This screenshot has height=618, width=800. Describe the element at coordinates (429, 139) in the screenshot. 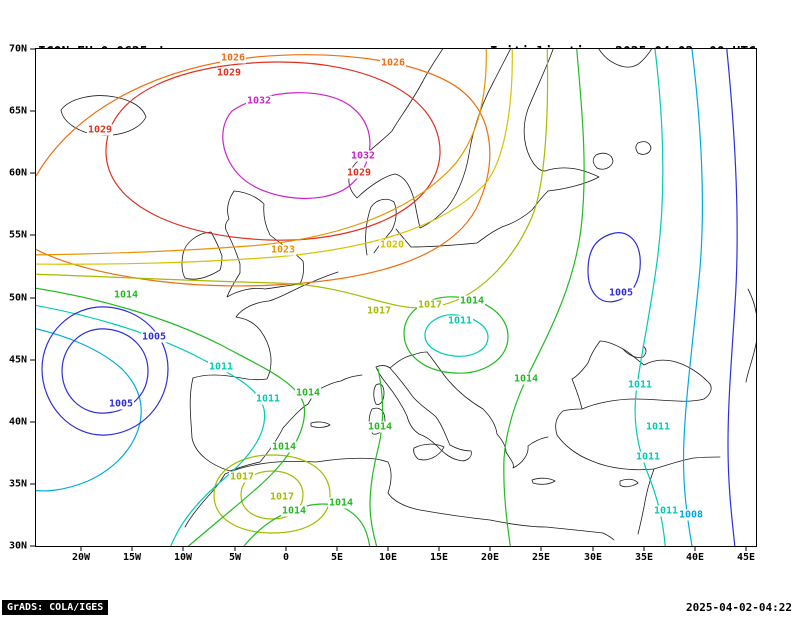

I see `coast-scandinavia` at that location.